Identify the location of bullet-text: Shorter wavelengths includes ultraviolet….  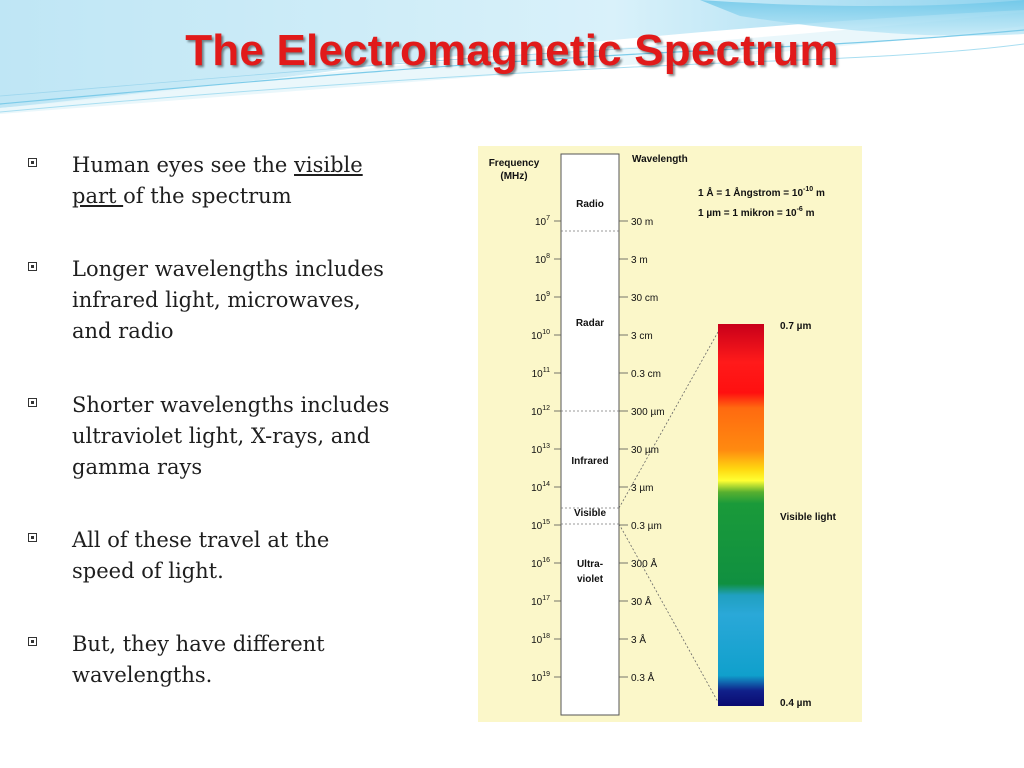
(231, 436).